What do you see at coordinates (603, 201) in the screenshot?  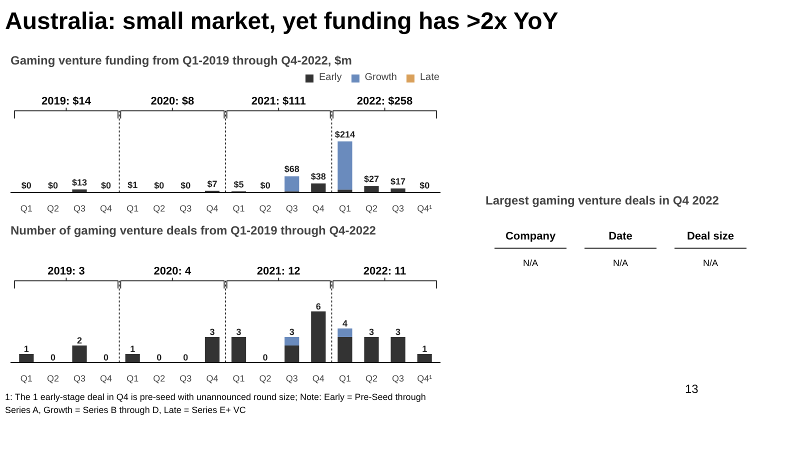 I see `text: Largest gaming venture deals in Q4 2022` at bounding box center [603, 201].